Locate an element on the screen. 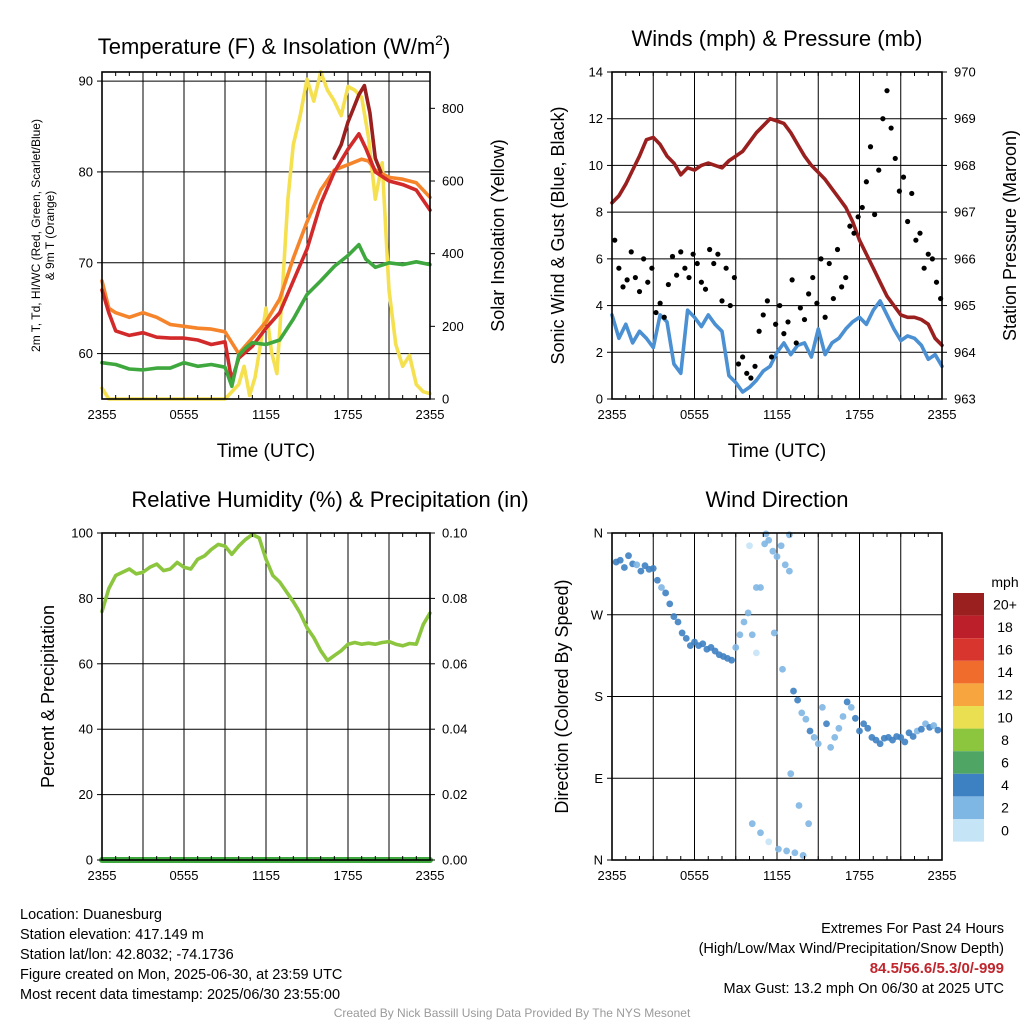 The width and height of the screenshot is (1024, 1024). y2-tick-label: 965 is located at coordinates (965, 305).